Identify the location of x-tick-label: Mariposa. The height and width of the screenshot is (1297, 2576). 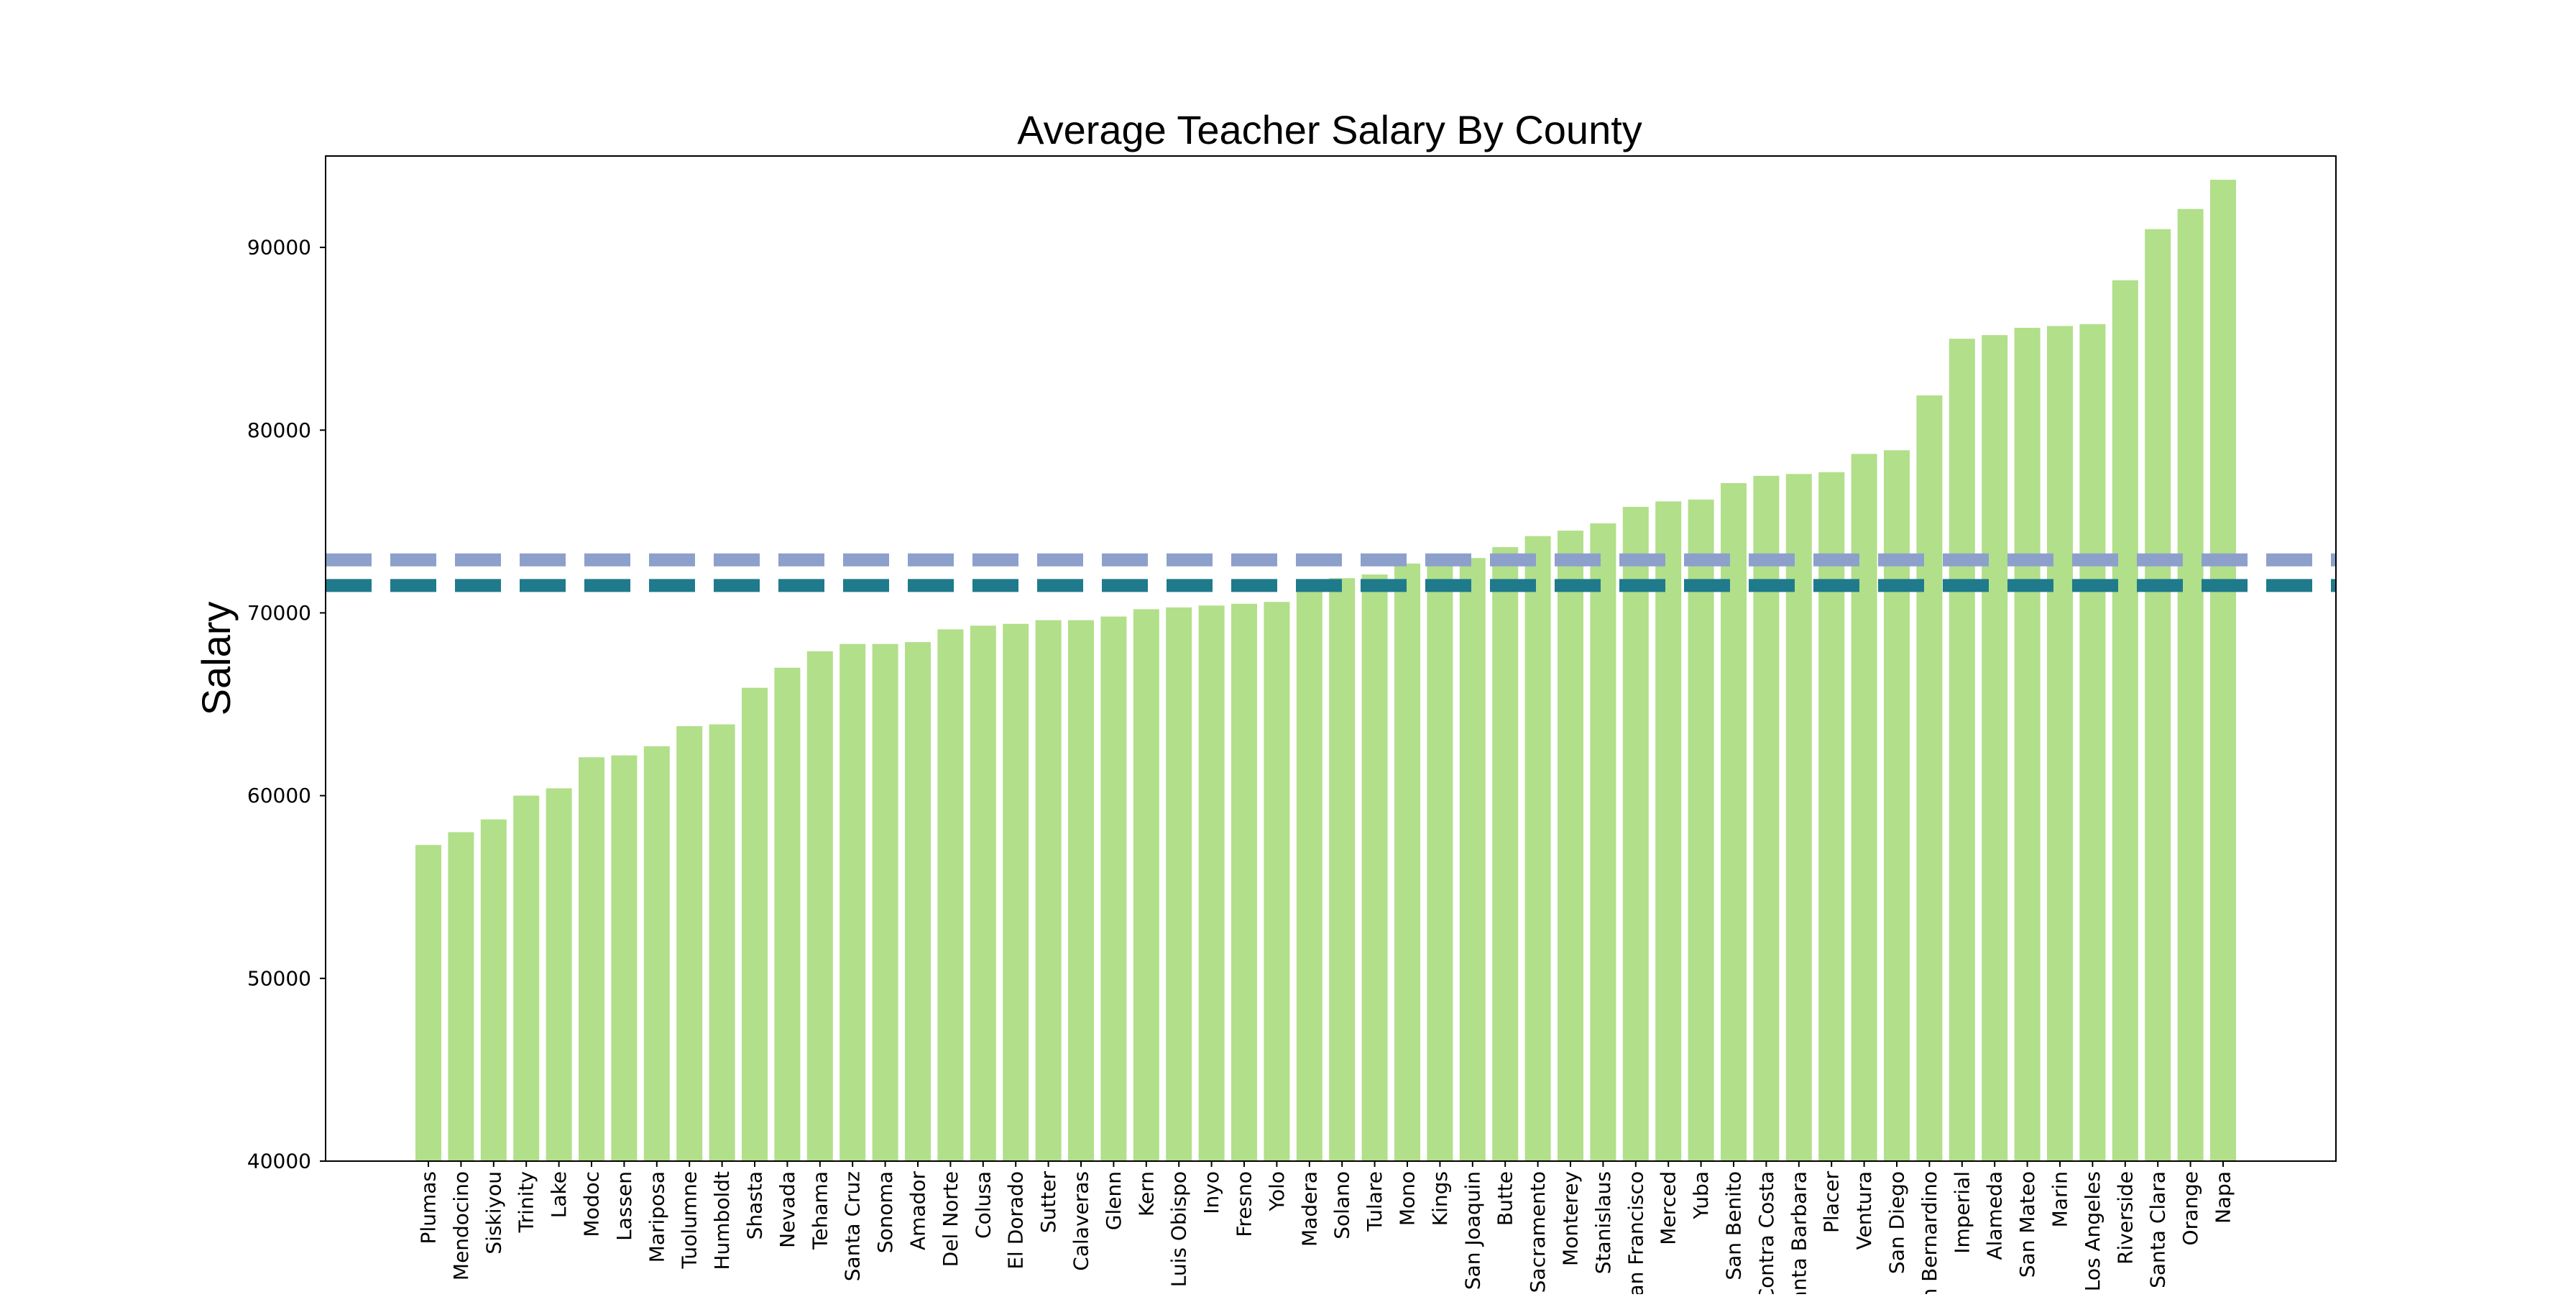
(656, 1216).